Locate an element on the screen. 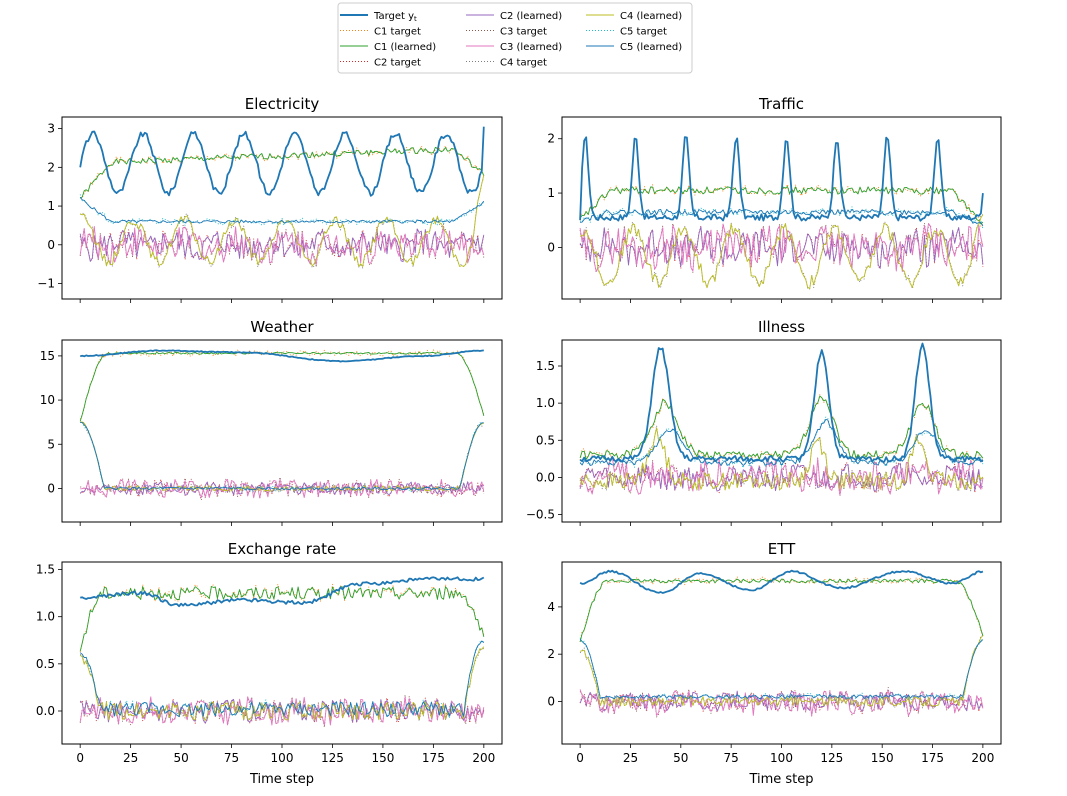 The image size is (1067, 796). x-tick-label: 100 is located at coordinates (282, 758).